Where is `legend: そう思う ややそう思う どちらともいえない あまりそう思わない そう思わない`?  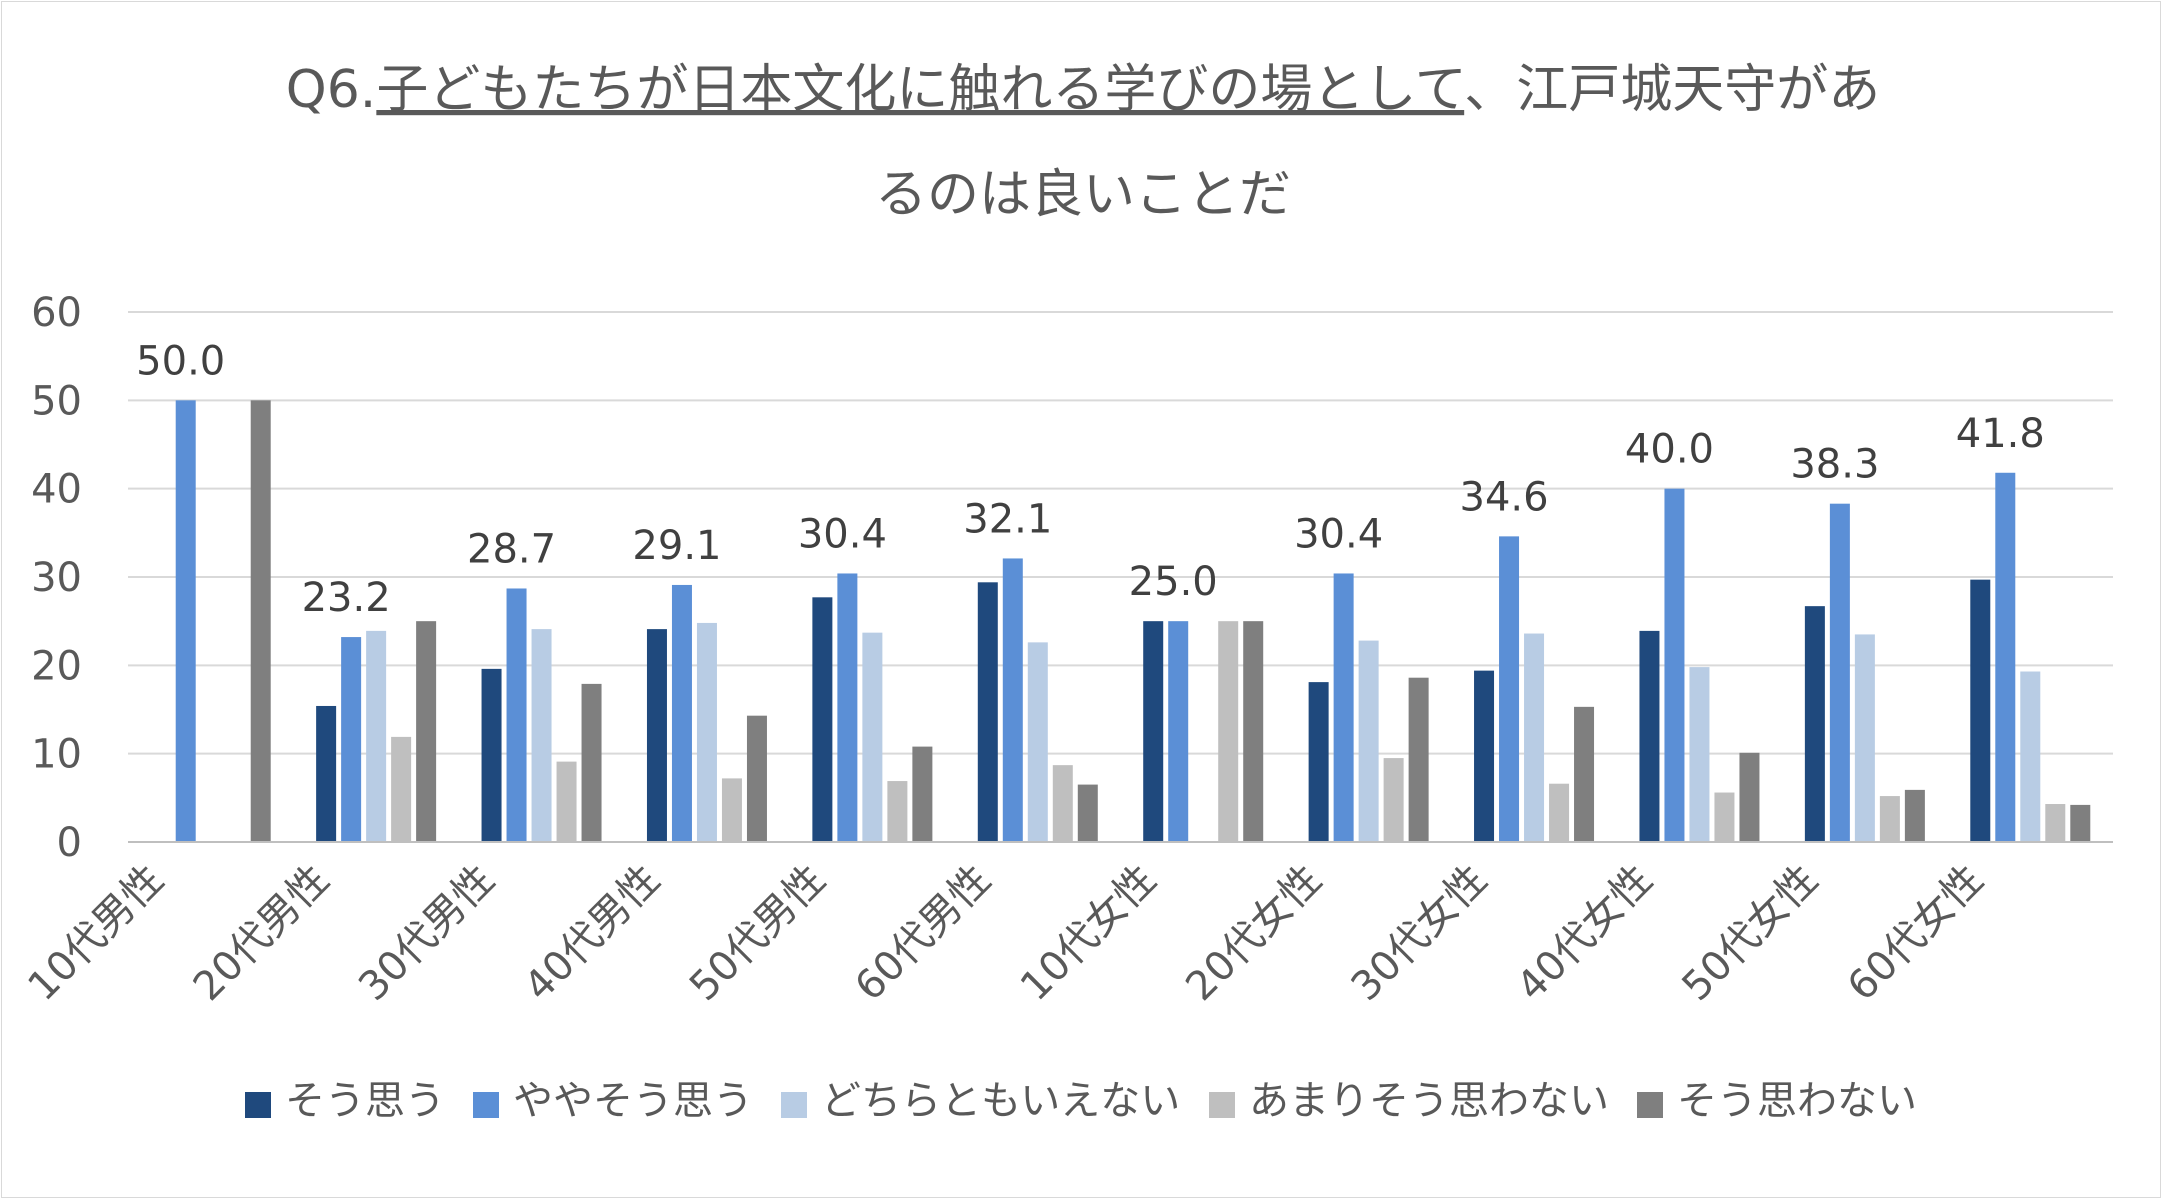
legend: そう思う ややそう思う どちらともいえない あまりそう思わない そう思わない is located at coordinates (1081, 1101).